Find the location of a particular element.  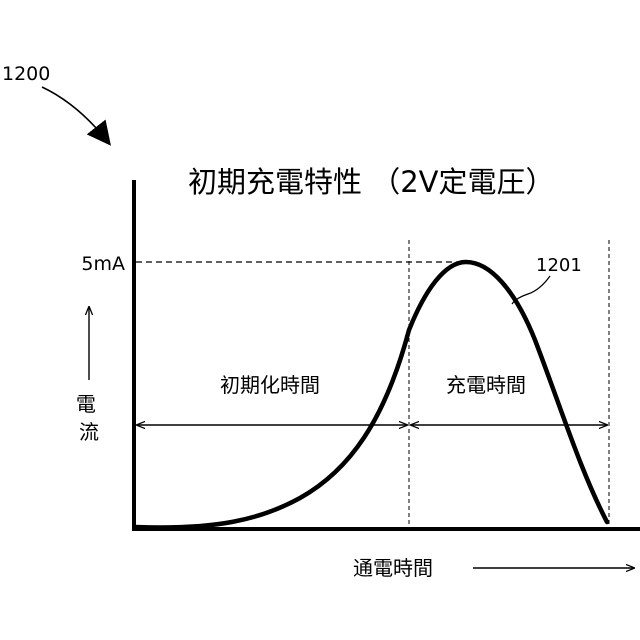

peak-current-label: 5mA is located at coordinates (103, 264).